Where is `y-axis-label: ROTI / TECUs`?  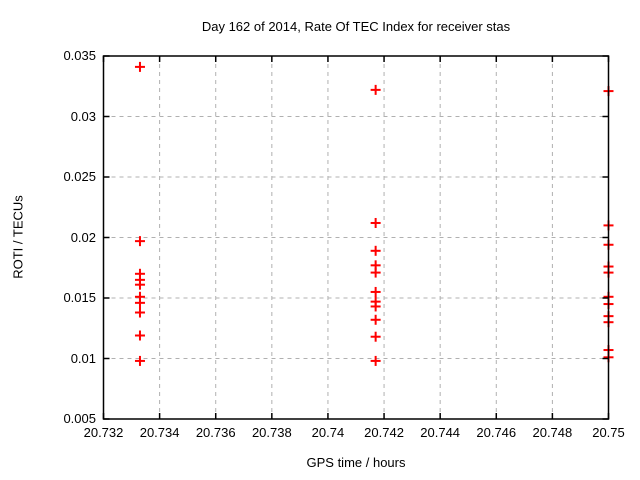 y-axis-label: ROTI / TECUs is located at coordinates (18, 237).